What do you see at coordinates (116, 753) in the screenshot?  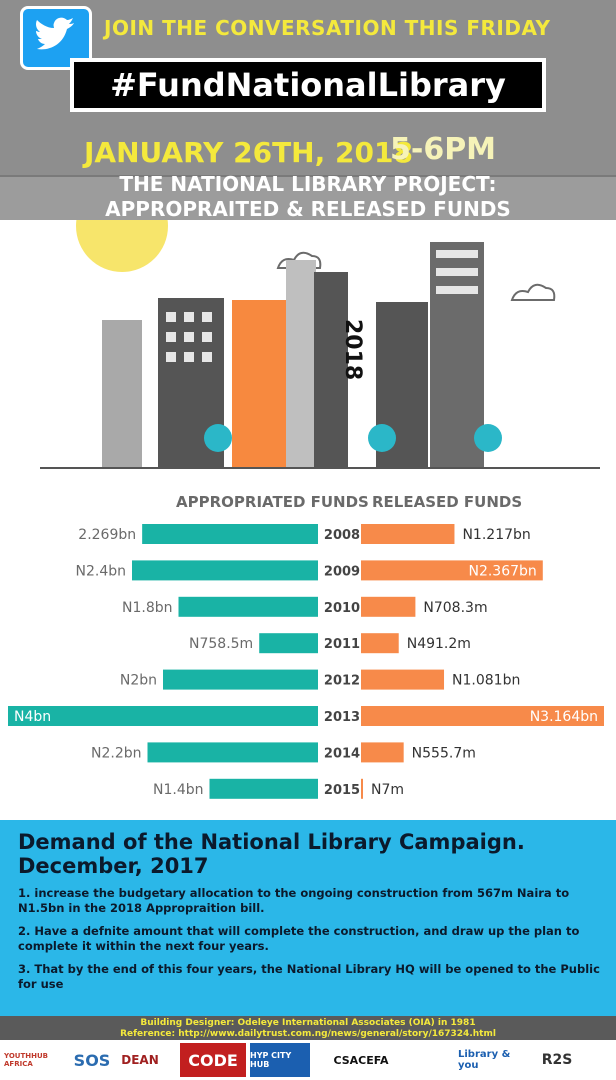 I see `appropriated-value-label: N2.2bn` at bounding box center [116, 753].